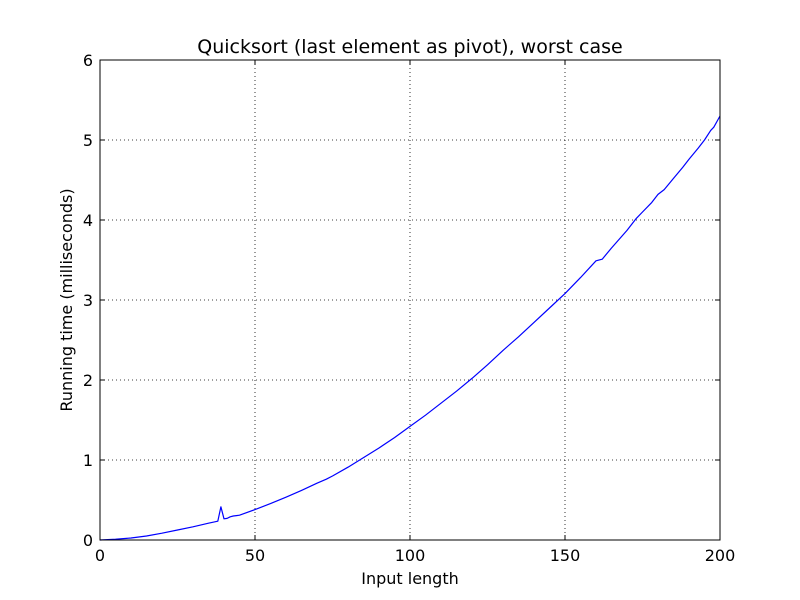 Image resolution: width=800 pixels, height=600 pixels. Describe the element at coordinates (88, 220) in the screenshot. I see `y-tick-label: 4` at that location.